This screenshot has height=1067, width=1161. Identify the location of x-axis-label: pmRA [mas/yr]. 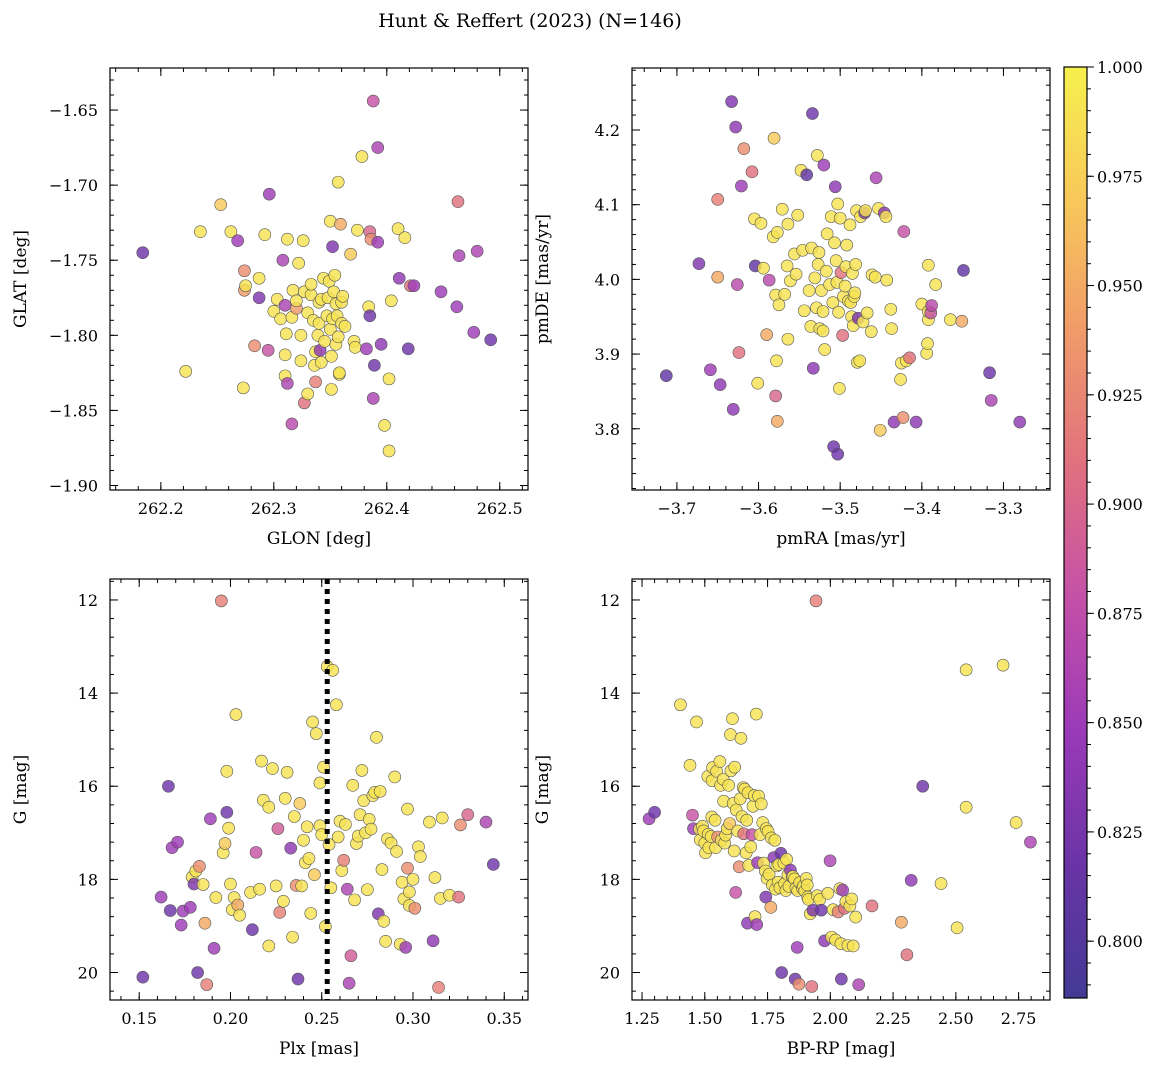
(840, 539).